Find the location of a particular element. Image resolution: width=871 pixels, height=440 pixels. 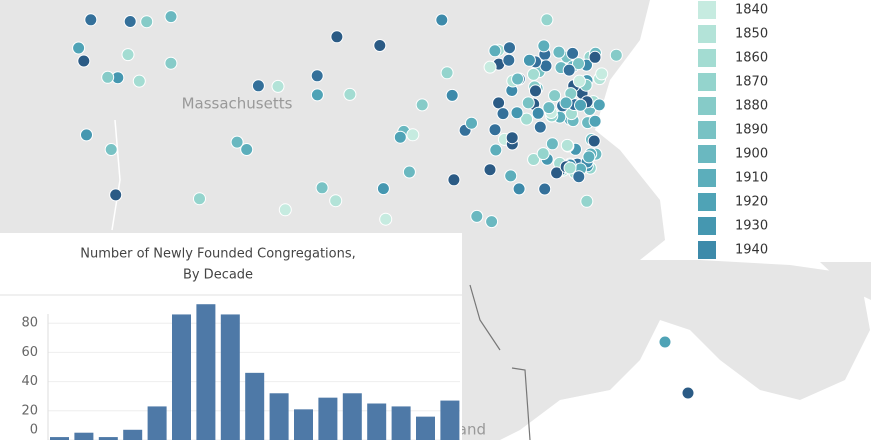

land is located at coordinates (845, 281).